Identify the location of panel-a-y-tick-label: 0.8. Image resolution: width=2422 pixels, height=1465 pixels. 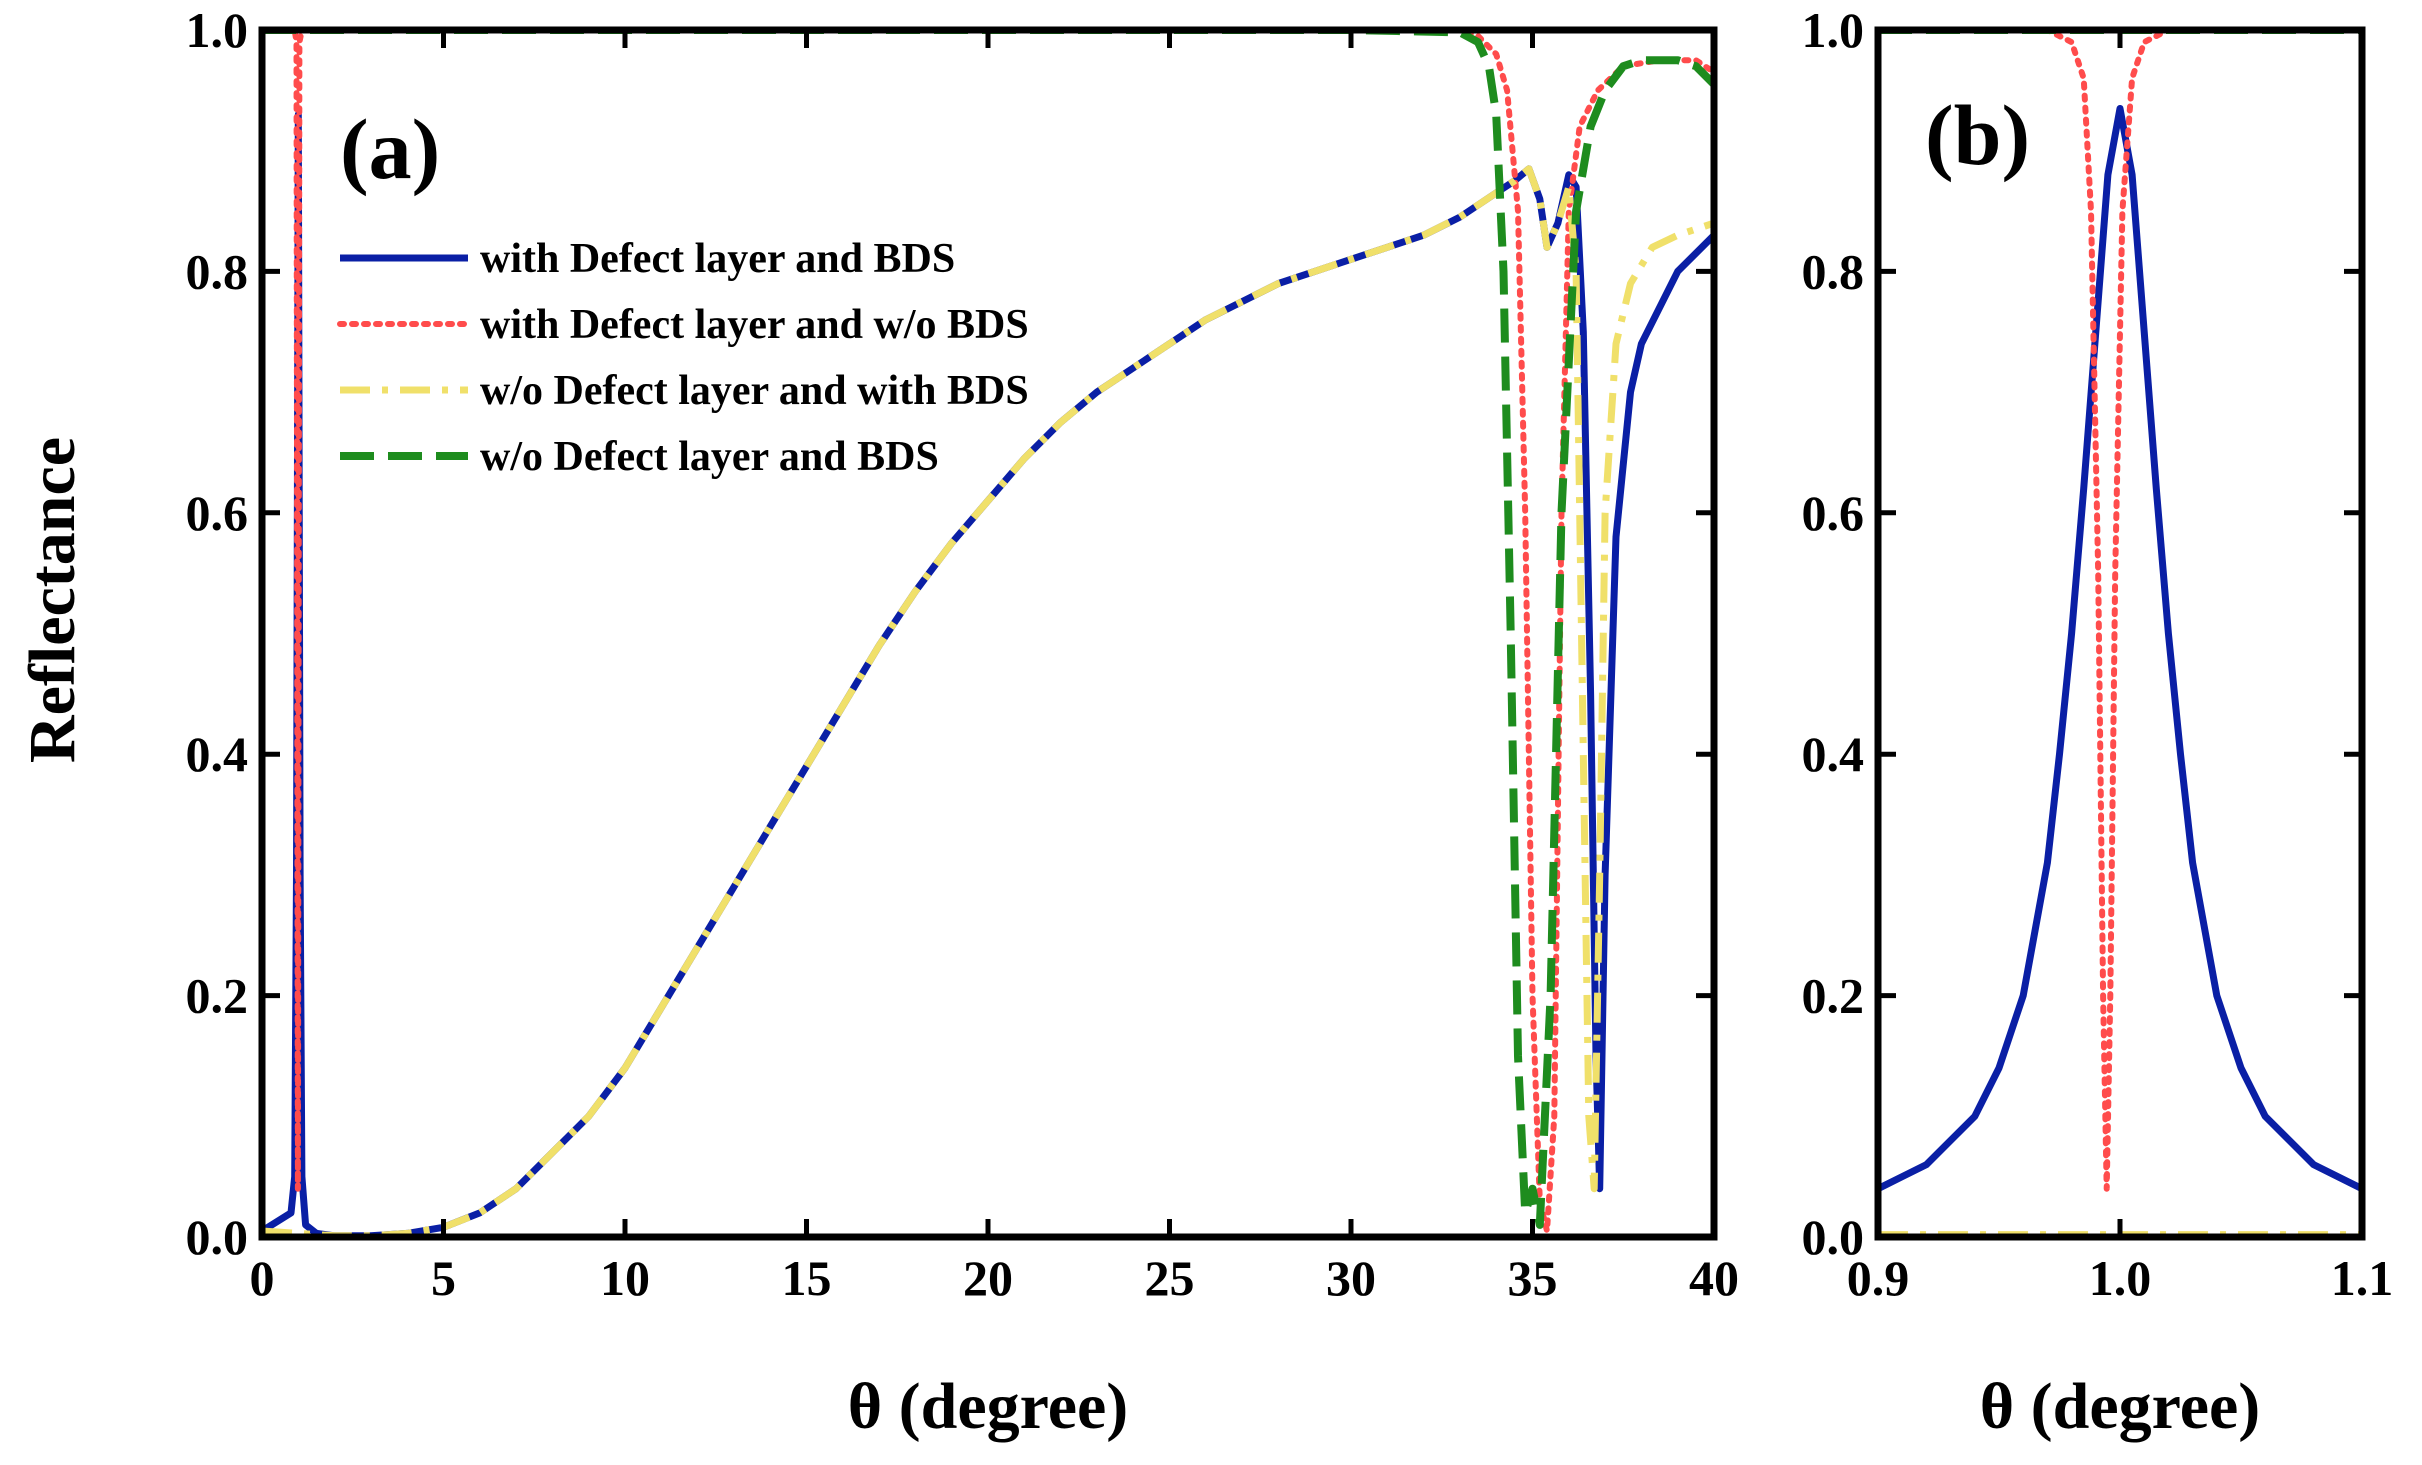
(217, 271).